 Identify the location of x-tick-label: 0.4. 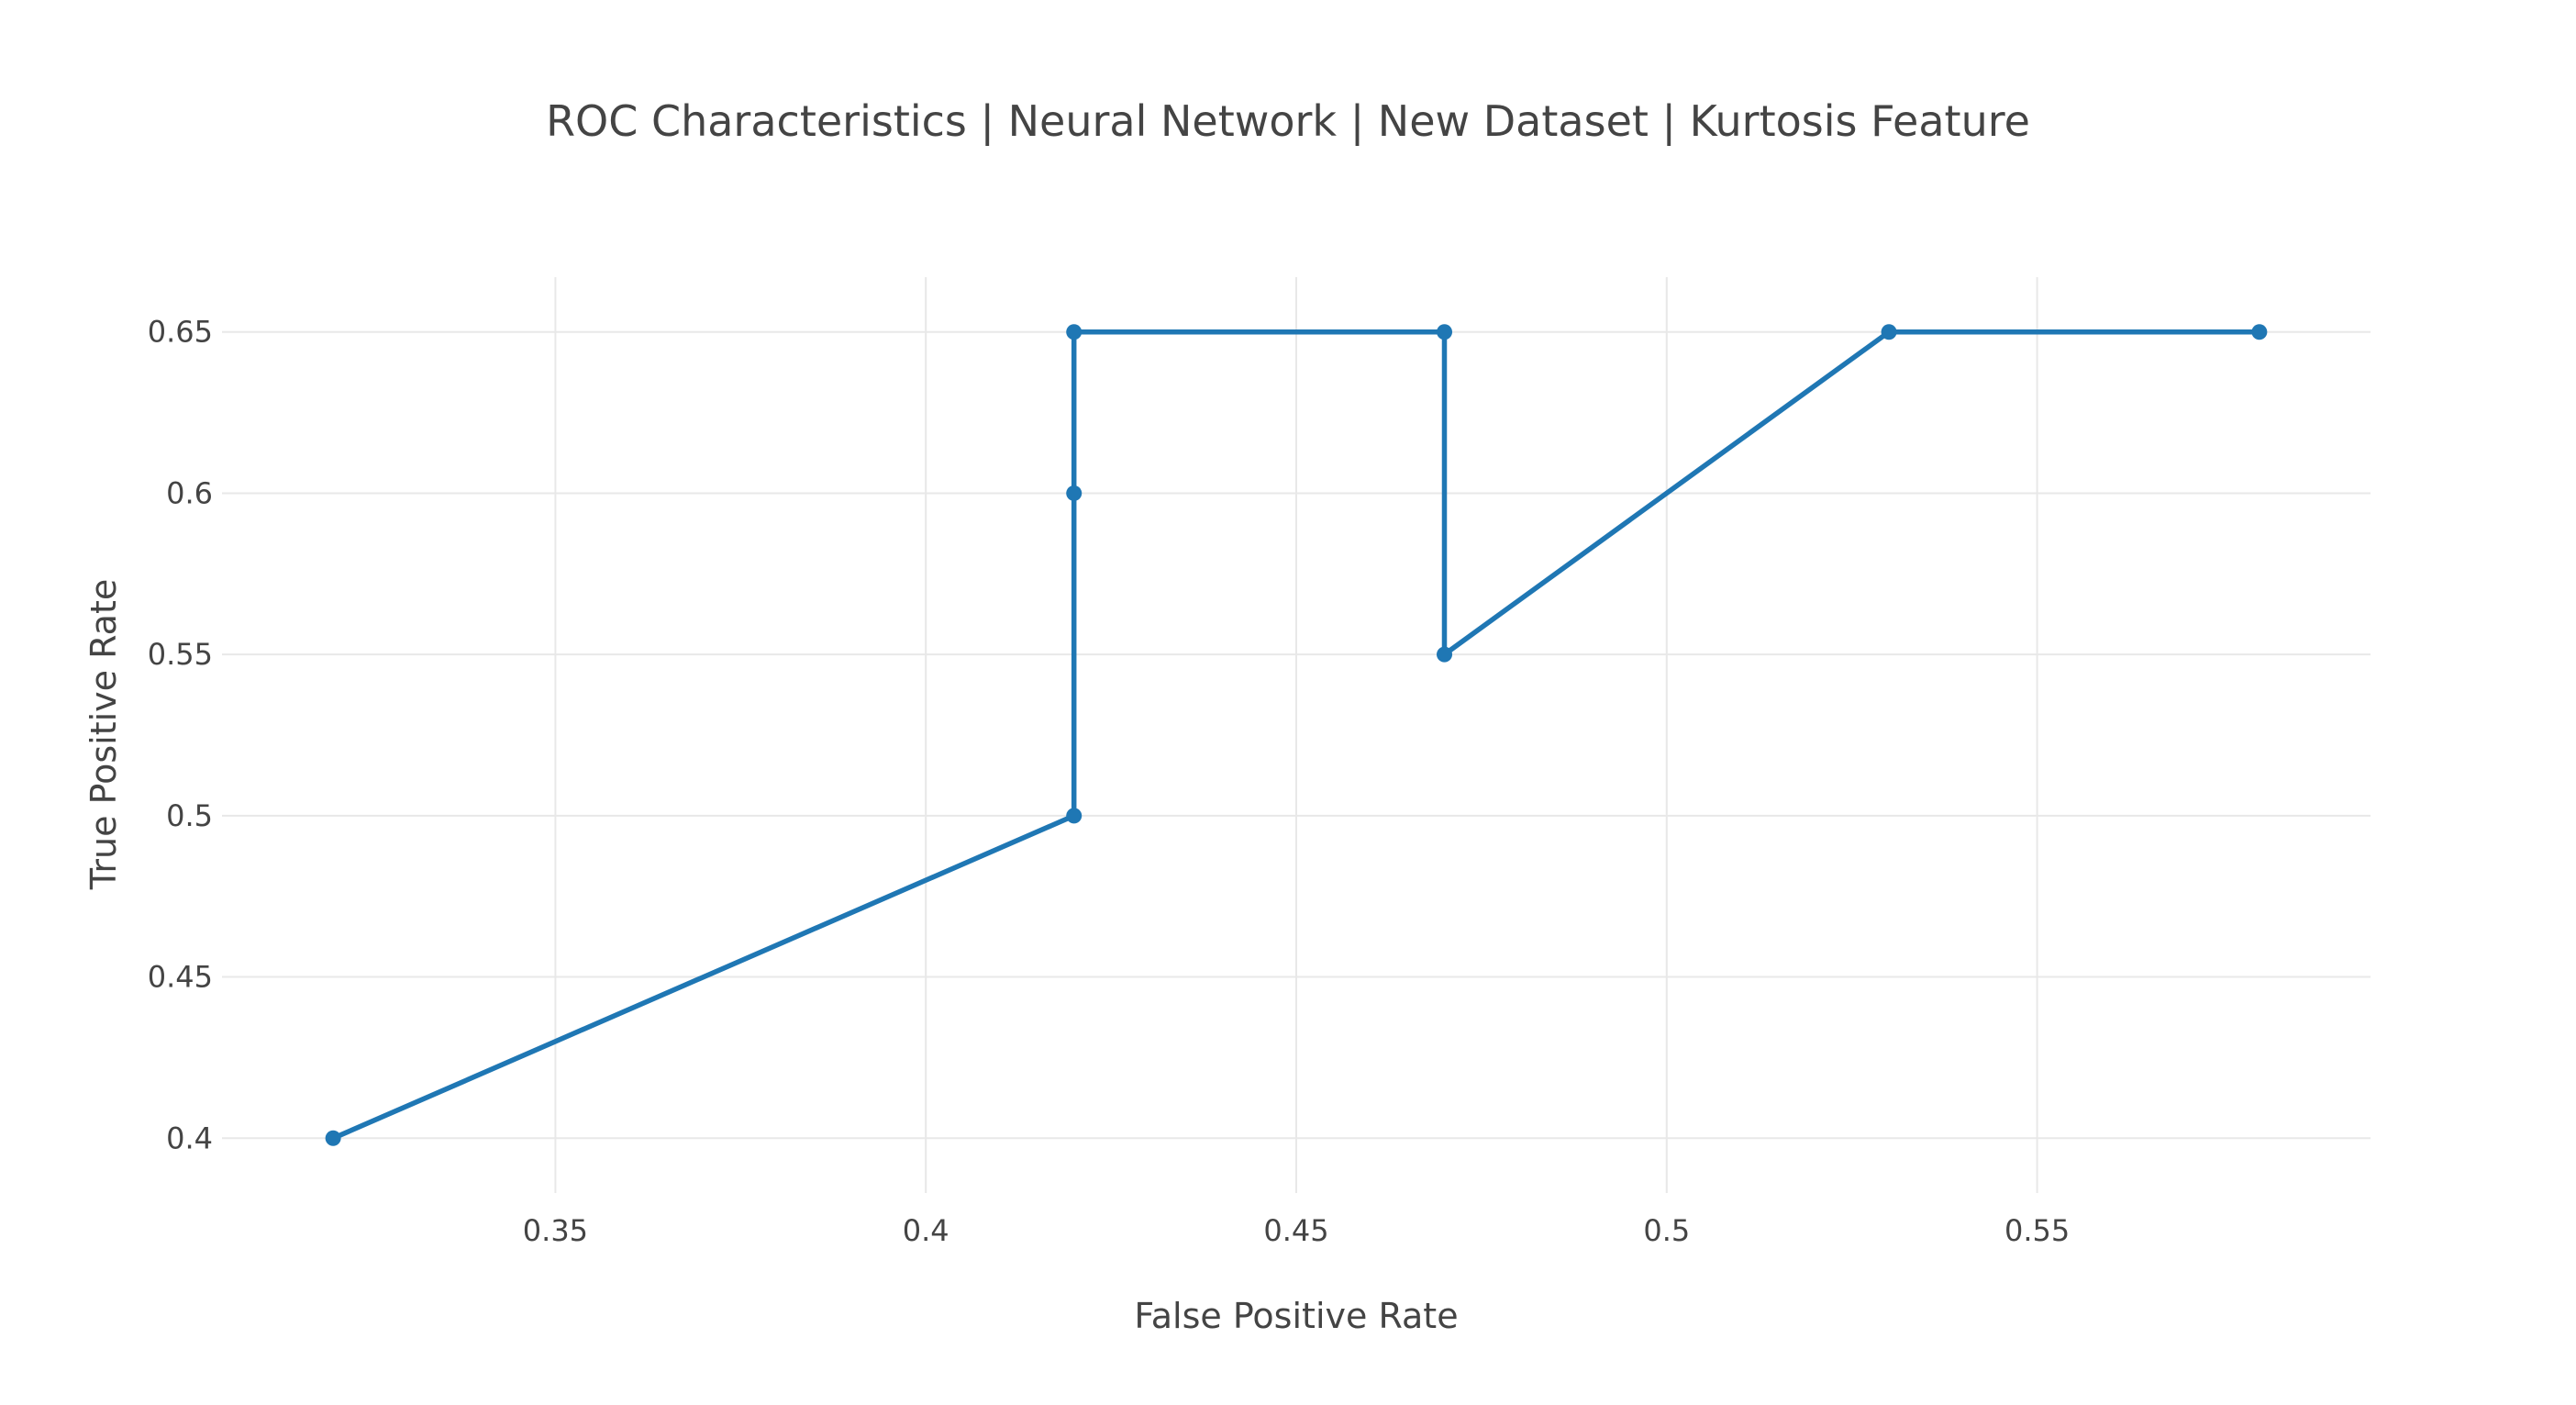
(926, 1230).